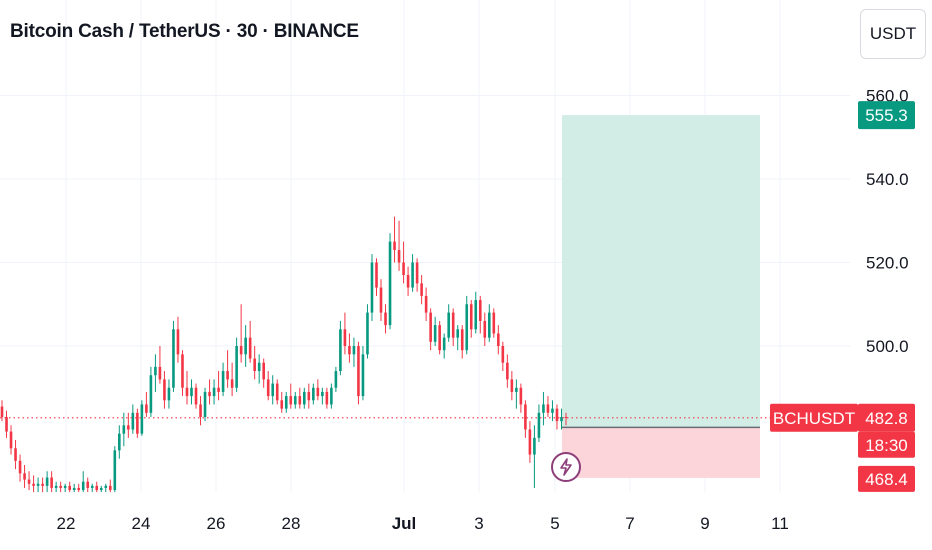 This screenshot has width=932, height=550. I want to click on currency-button: USDT, so click(893, 34).